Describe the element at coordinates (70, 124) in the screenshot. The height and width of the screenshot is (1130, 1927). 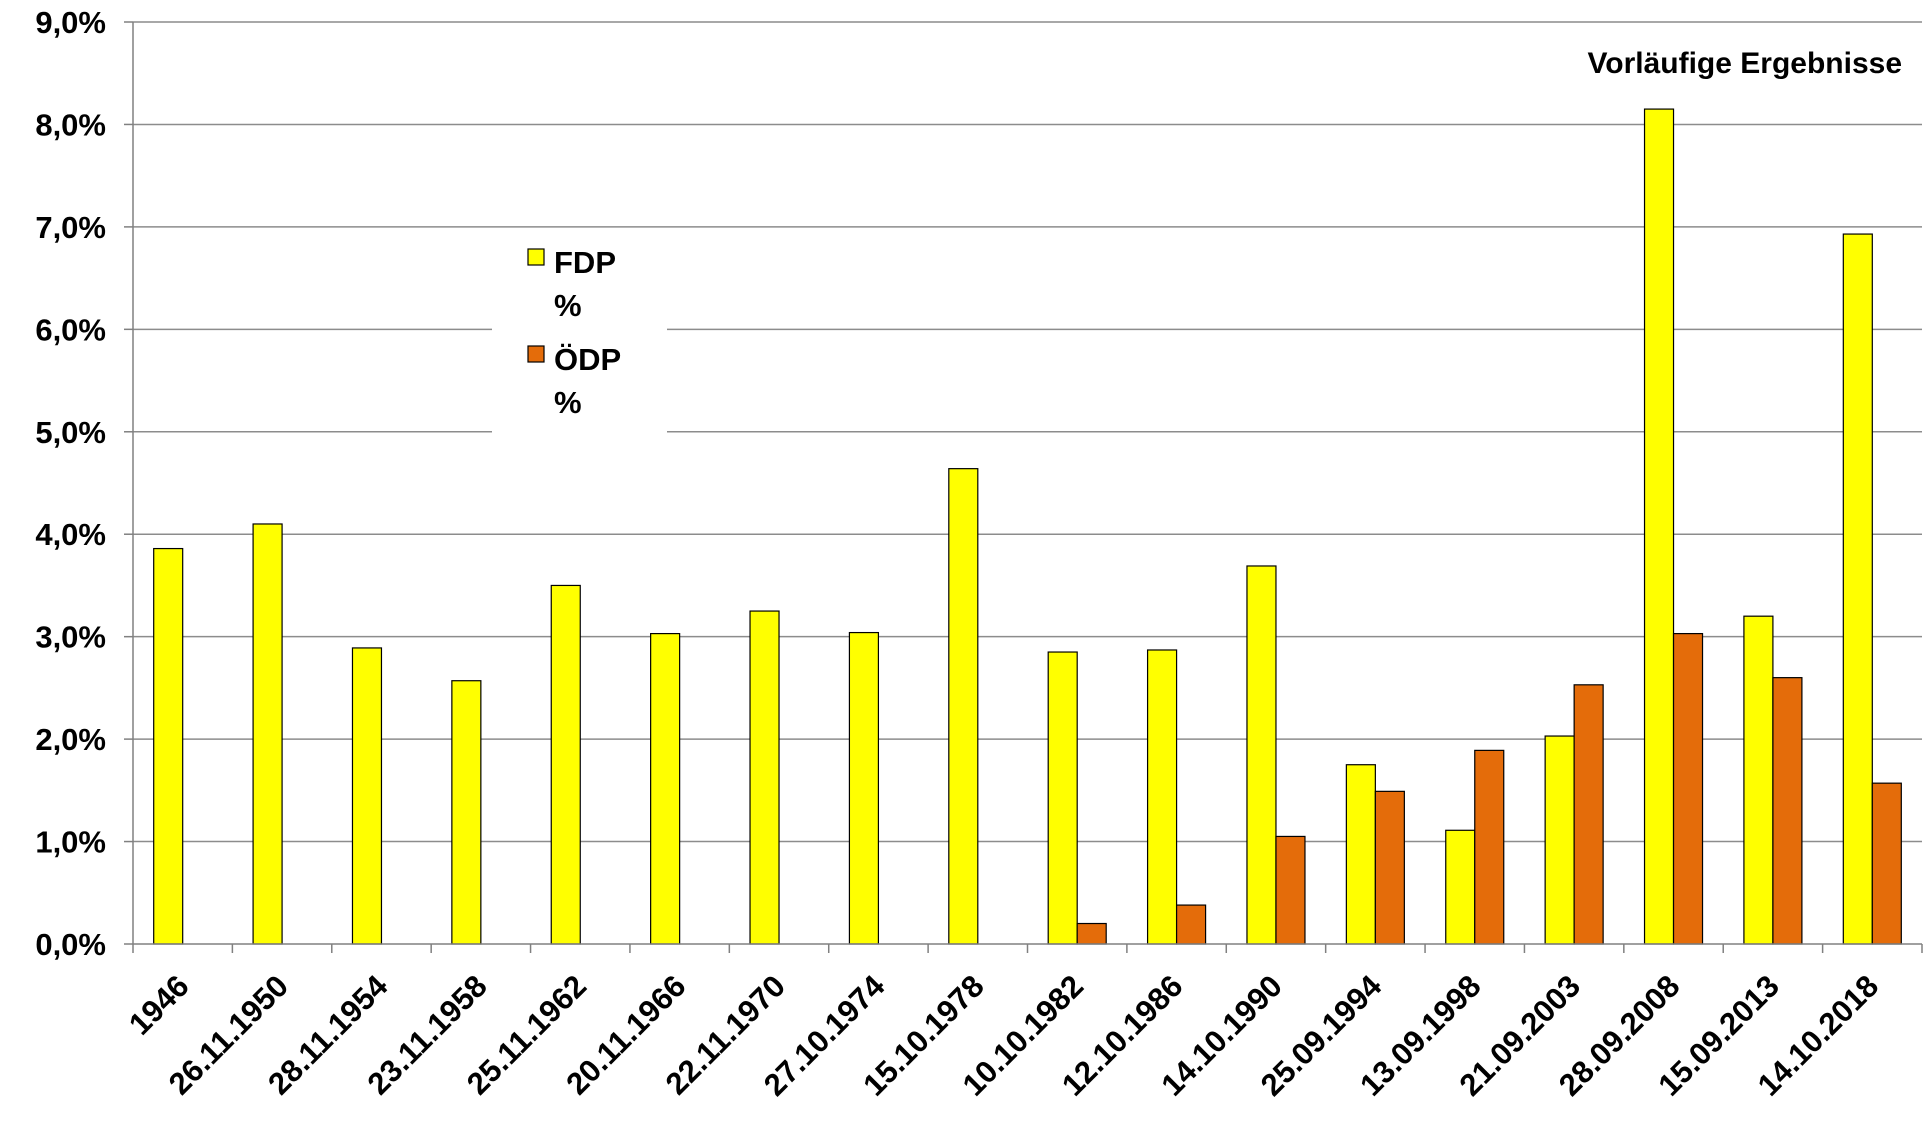
I see `y-tick-label: 8,0%` at that location.